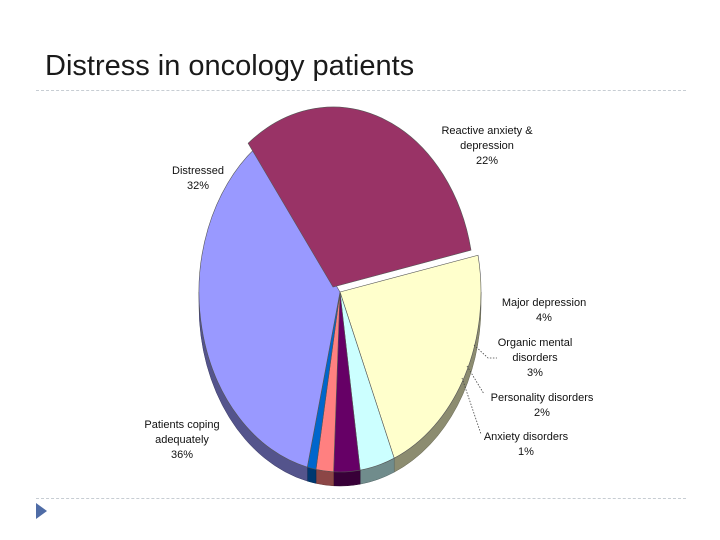 The width and height of the screenshot is (720, 540). What do you see at coordinates (361, 90) in the screenshot?
I see `title-divider` at bounding box center [361, 90].